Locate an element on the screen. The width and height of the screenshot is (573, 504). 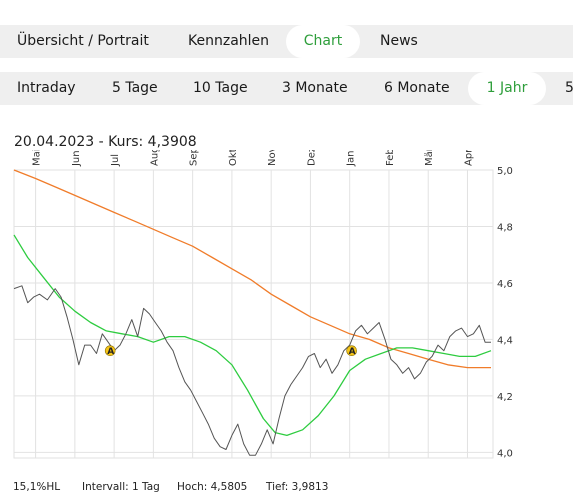
period-5-tage: 5 Tage is located at coordinates (135, 88).